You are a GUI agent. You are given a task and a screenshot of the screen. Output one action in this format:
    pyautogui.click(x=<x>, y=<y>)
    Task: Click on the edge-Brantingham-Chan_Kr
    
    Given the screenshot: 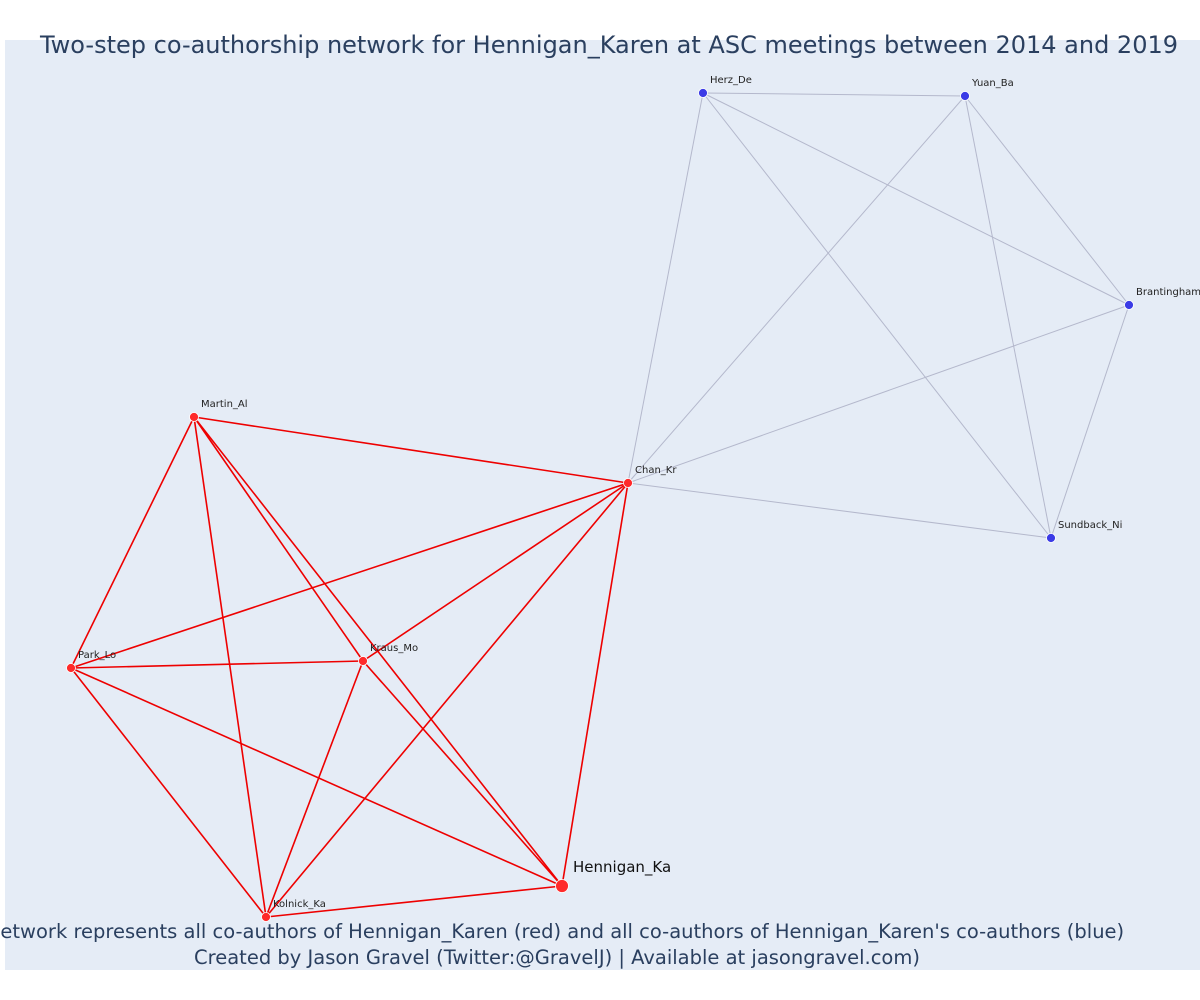 What is the action you would take?
    pyautogui.click(x=878, y=394)
    